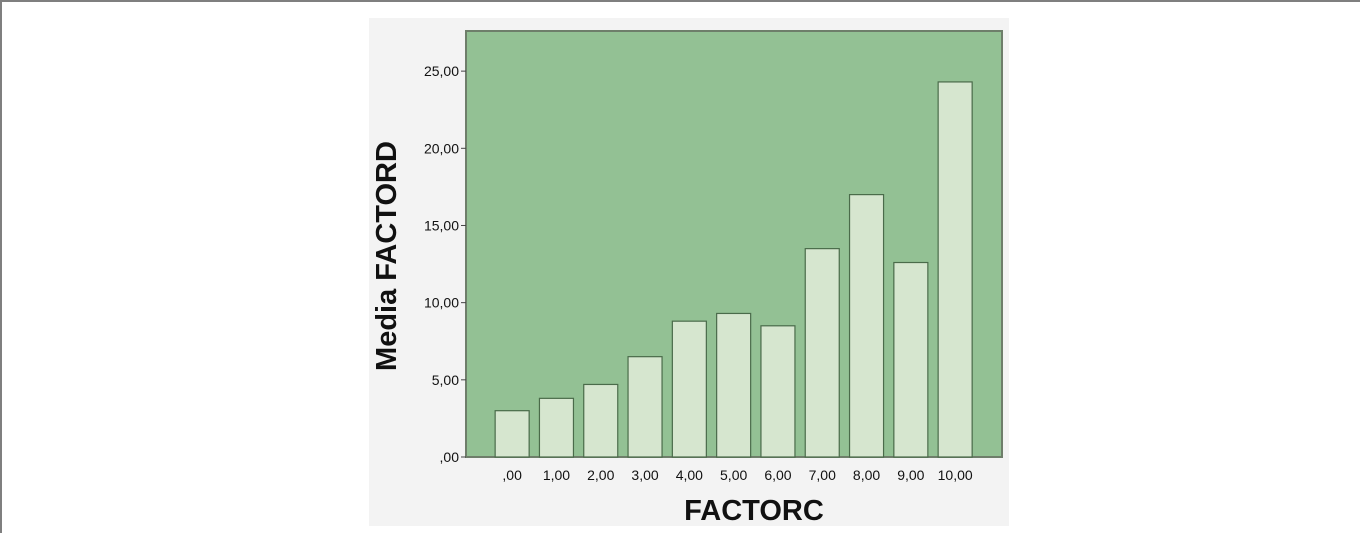 The image size is (1360, 533). I want to click on y-tick-label-2: 10,00, so click(441, 303).